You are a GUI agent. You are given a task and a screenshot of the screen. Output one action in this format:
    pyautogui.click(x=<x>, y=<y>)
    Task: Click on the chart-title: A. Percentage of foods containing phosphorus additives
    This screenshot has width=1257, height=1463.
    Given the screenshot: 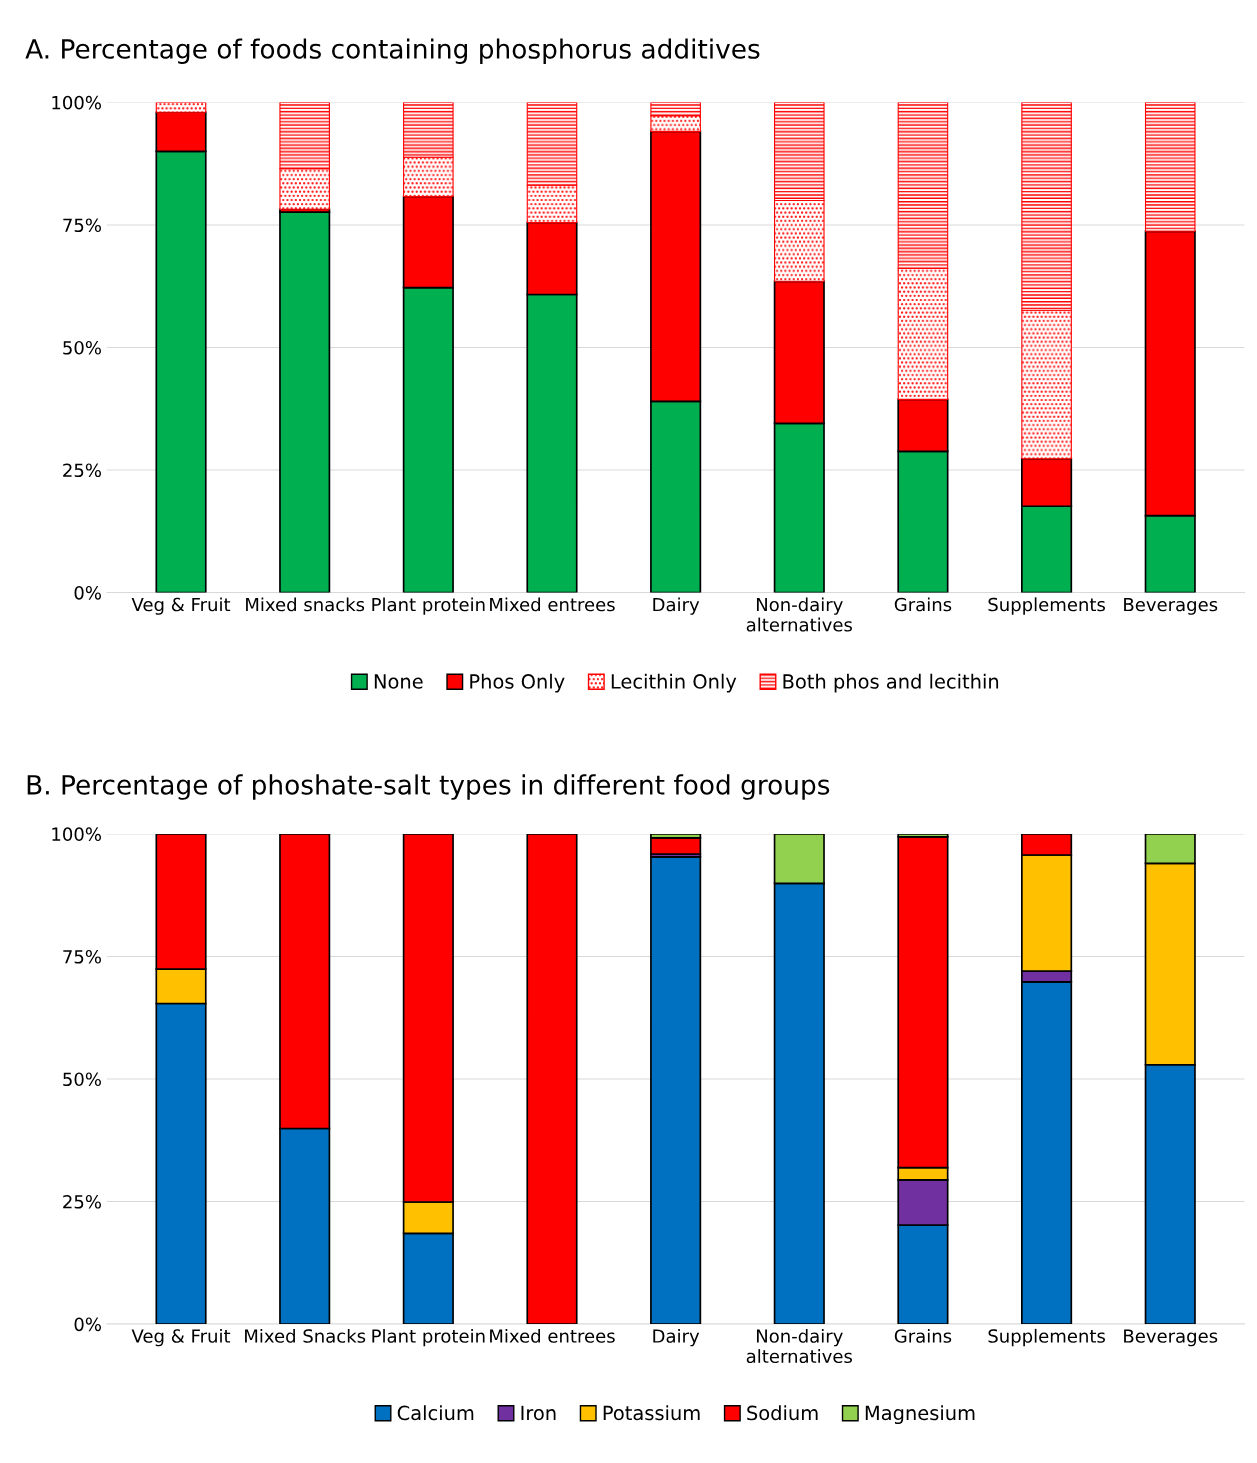 What is the action you would take?
    pyautogui.click(x=392, y=51)
    